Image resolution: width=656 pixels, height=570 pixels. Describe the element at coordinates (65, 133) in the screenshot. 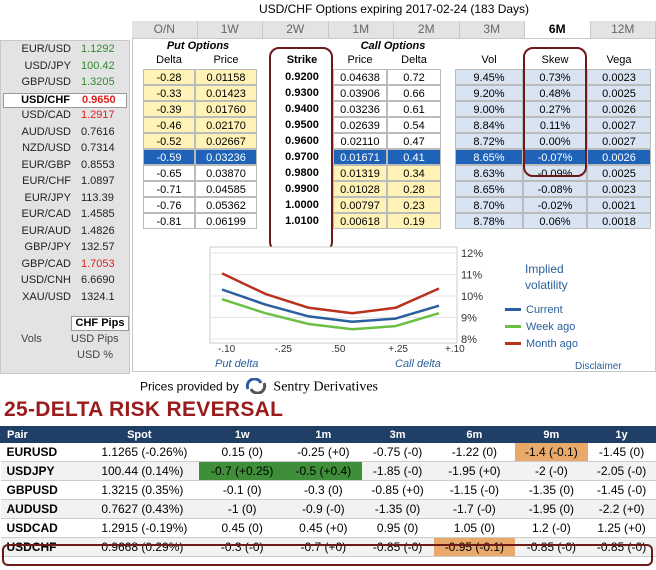

I see `pair-row-audusd: AUD/USD 0.7616` at that location.